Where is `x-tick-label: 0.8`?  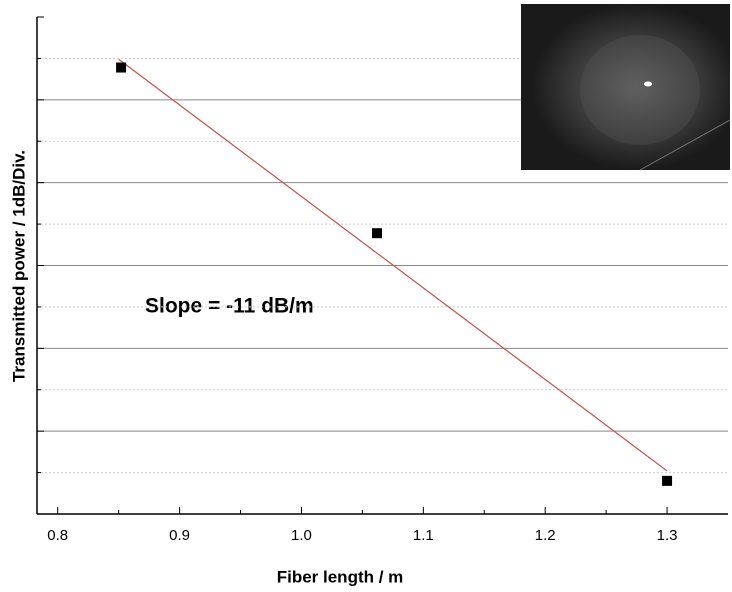
x-tick-label: 0.8 is located at coordinates (57, 535).